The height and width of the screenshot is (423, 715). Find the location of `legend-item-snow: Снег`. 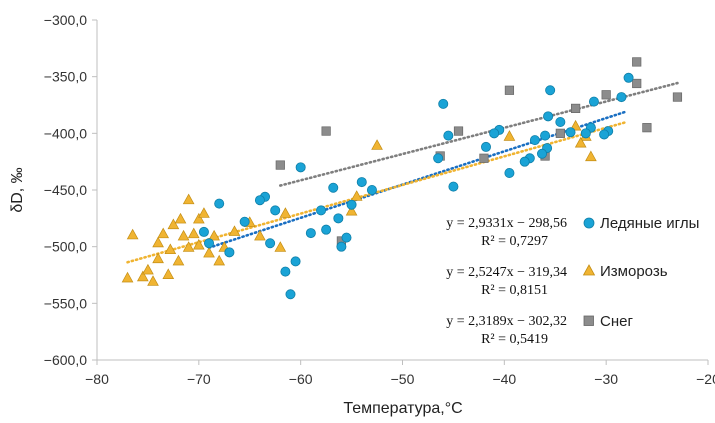

legend-item-snow: Снег is located at coordinates (608, 321).